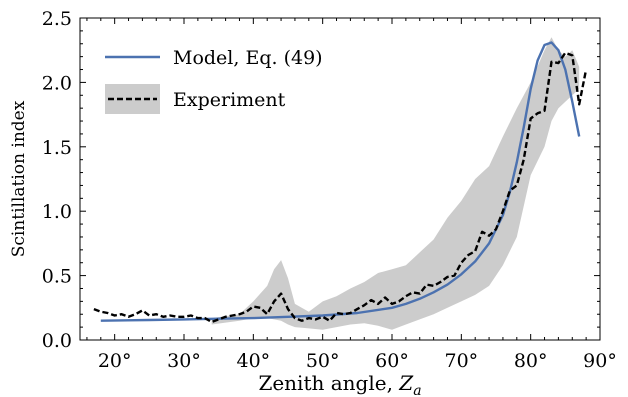  Describe the element at coordinates (253, 361) in the screenshot. I see `x-tick-label: 40°` at that location.